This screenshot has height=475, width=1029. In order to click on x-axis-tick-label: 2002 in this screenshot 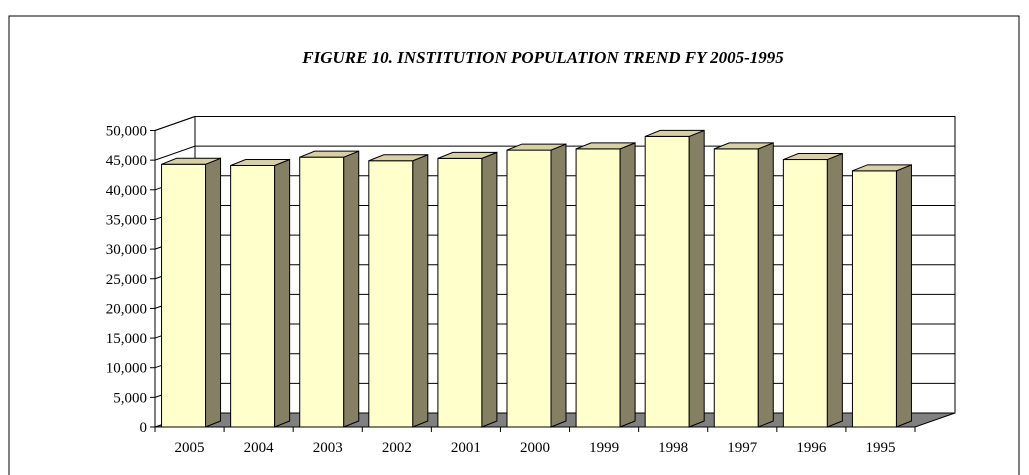, I will do `click(397, 448)`.